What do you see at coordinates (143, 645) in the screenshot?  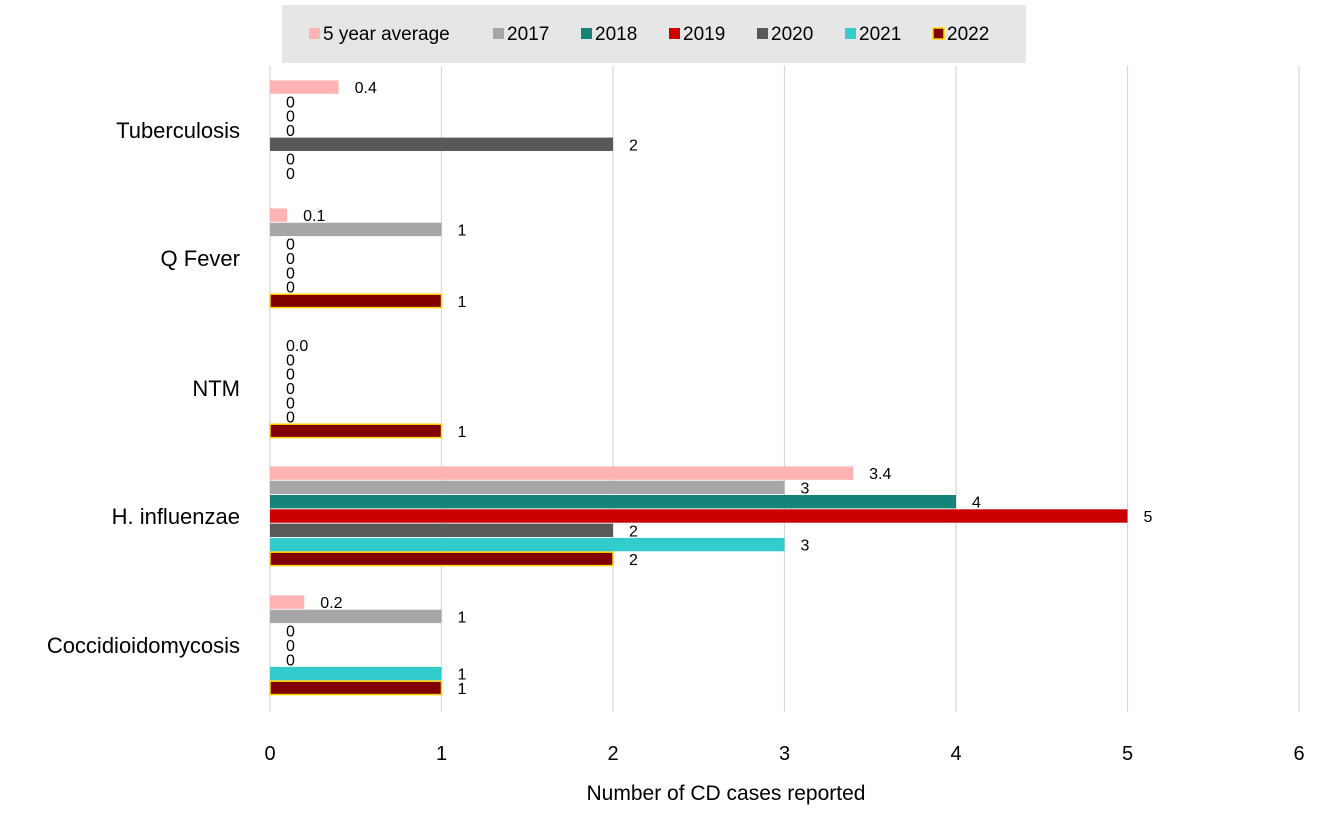 I see `category-label: Coccidioidomycosis` at bounding box center [143, 645].